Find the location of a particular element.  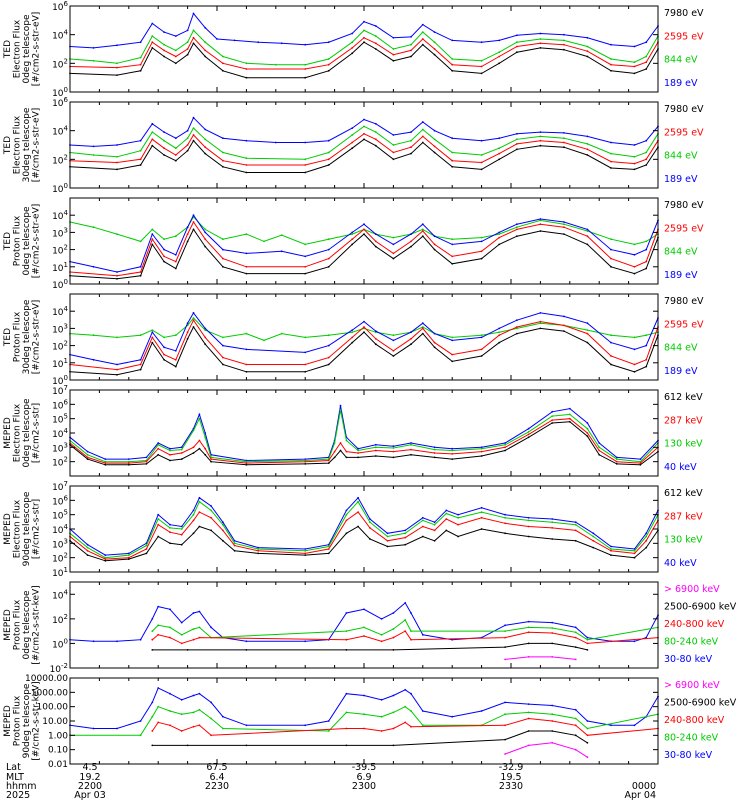

y-axis-label-line: TED is located at coordinates (8, 241).